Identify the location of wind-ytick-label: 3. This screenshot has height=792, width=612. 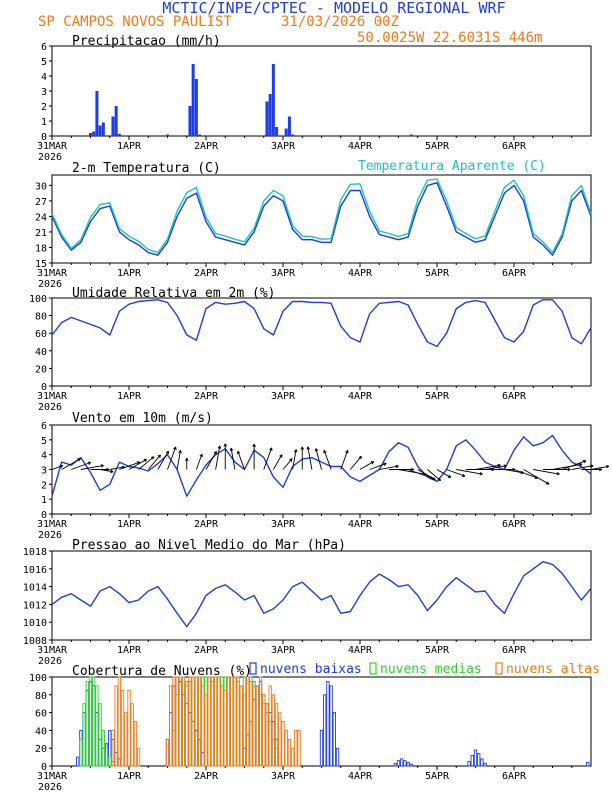
(44, 471).